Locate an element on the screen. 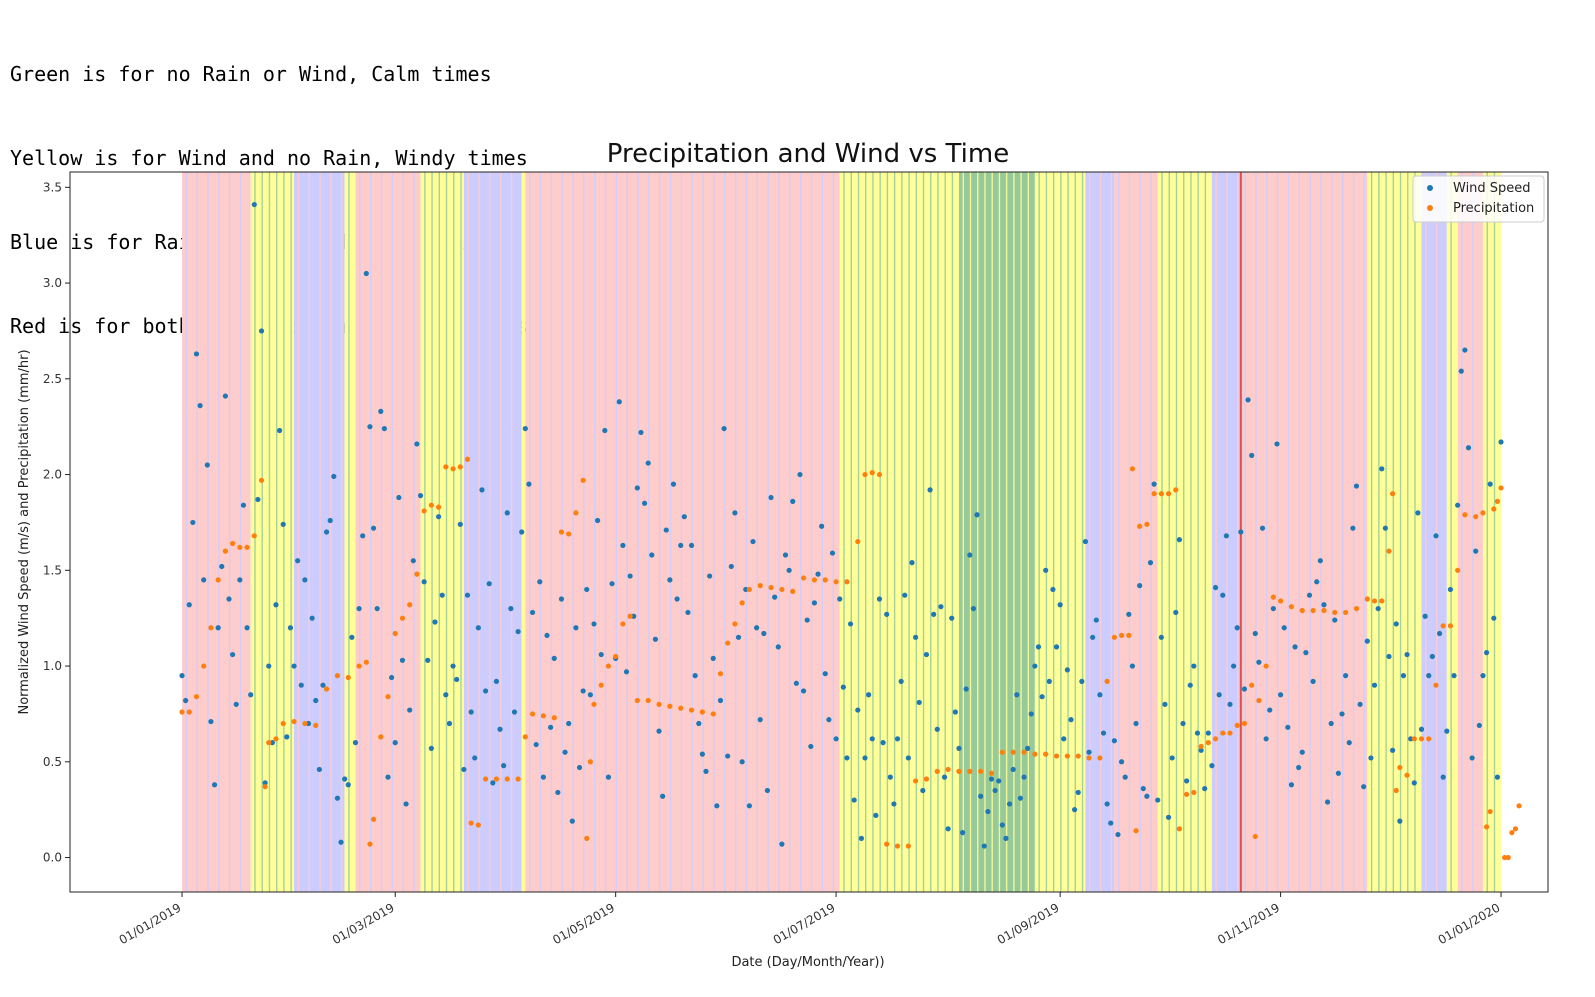  chart-title: Precipitation and Wind vs Time is located at coordinates (808, 154).